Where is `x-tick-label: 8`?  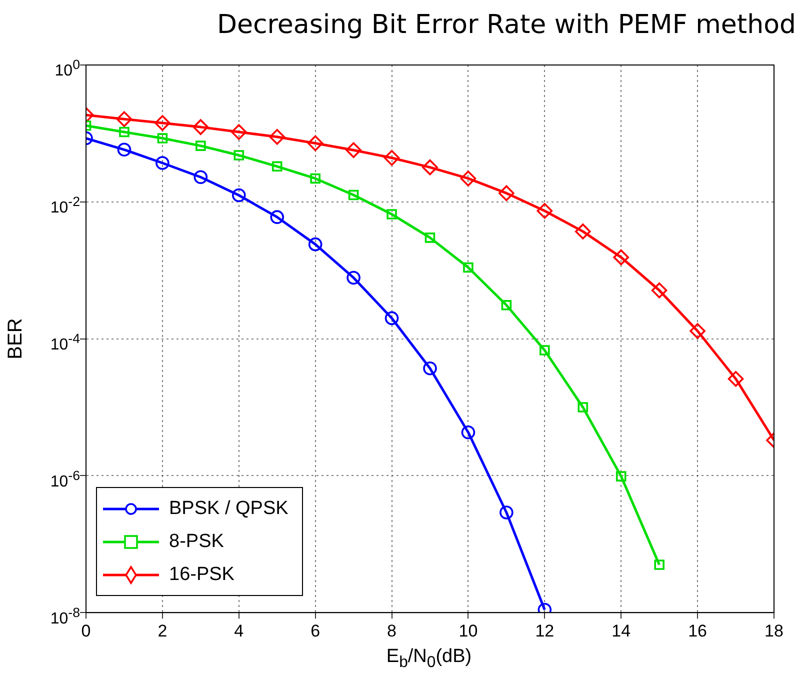 x-tick-label: 8 is located at coordinates (392, 630).